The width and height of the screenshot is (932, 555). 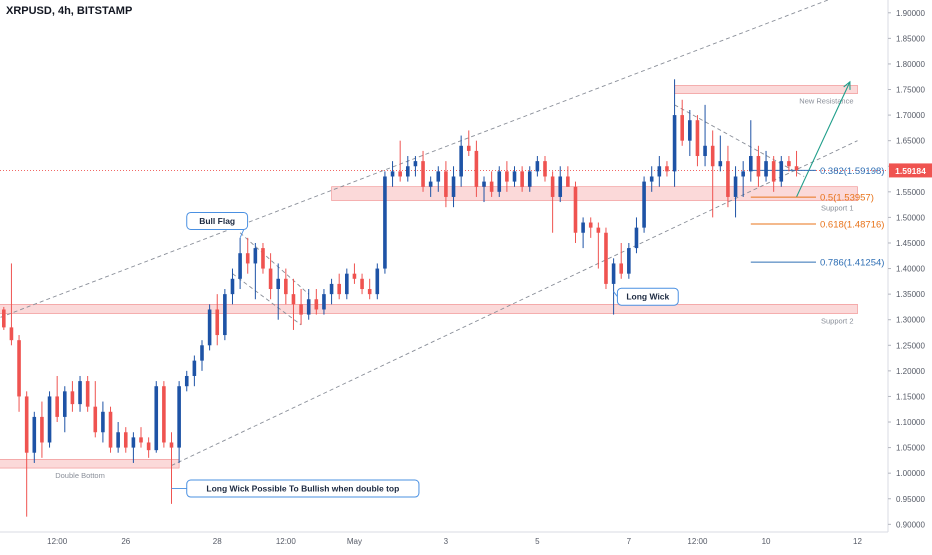 I want to click on current-price-badge-label: 1.59184, so click(x=910, y=171).